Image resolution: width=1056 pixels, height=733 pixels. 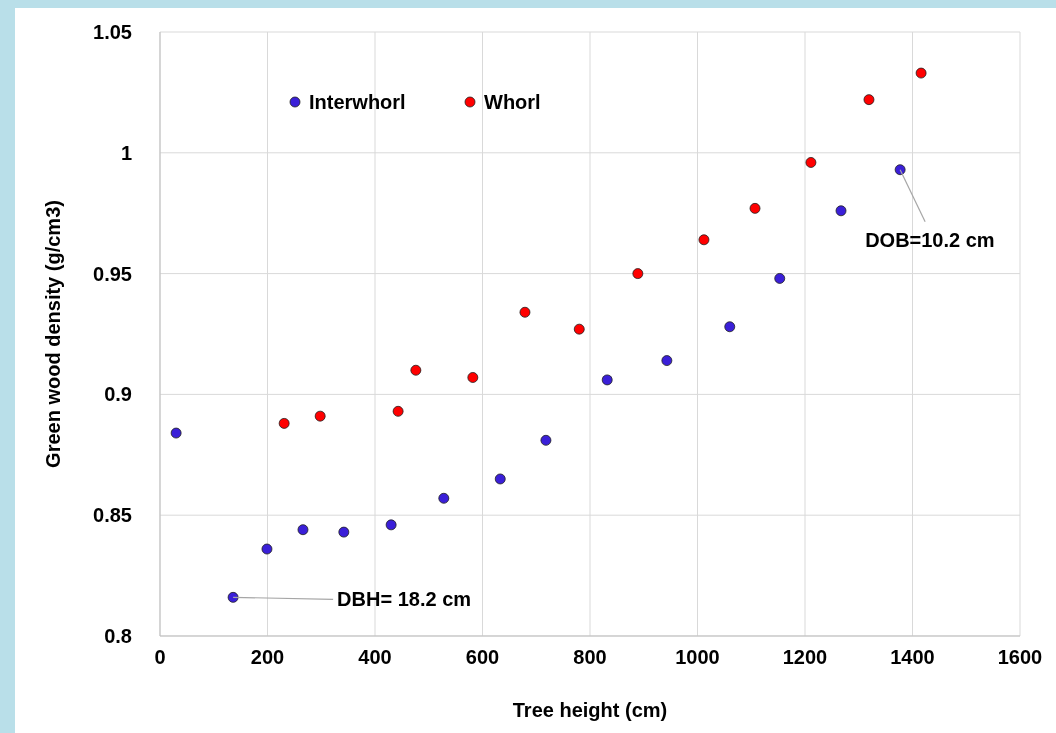 I want to click on y-tick-label: 0.85, so click(x=112, y=515).